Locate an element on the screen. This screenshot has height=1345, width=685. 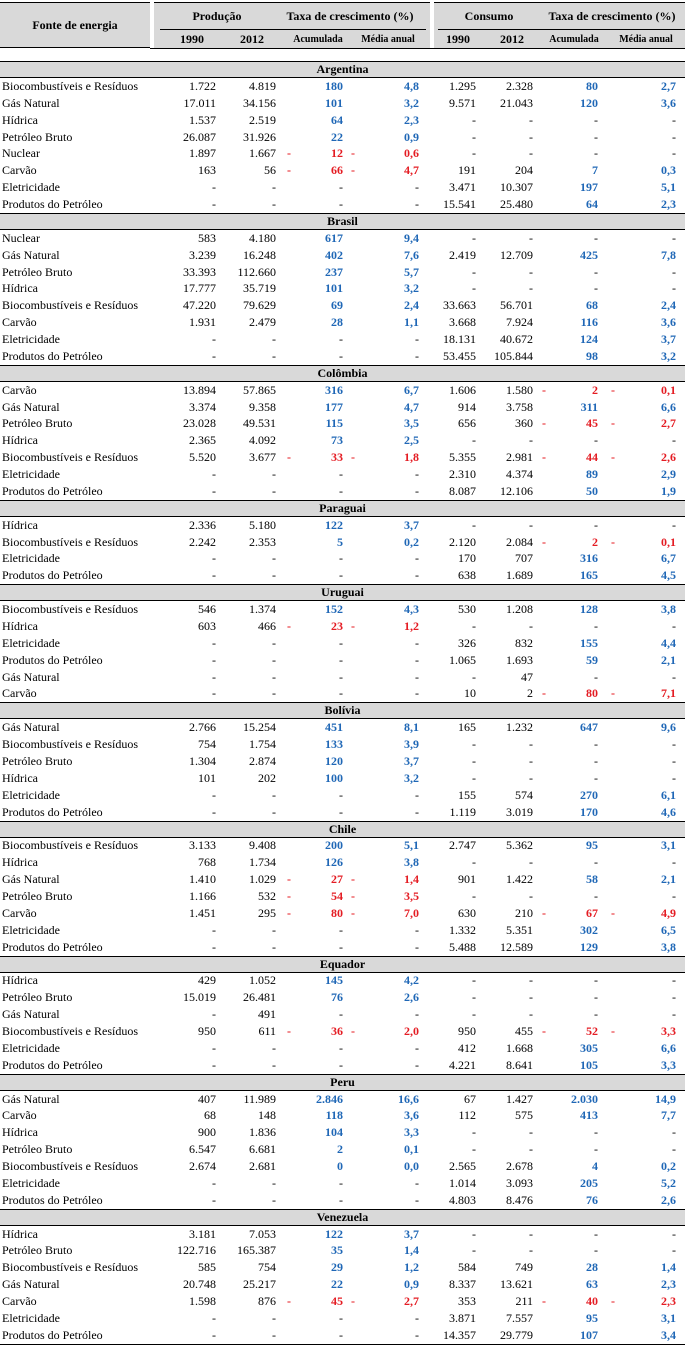
value-cell: 707 is located at coordinates (524, 558).